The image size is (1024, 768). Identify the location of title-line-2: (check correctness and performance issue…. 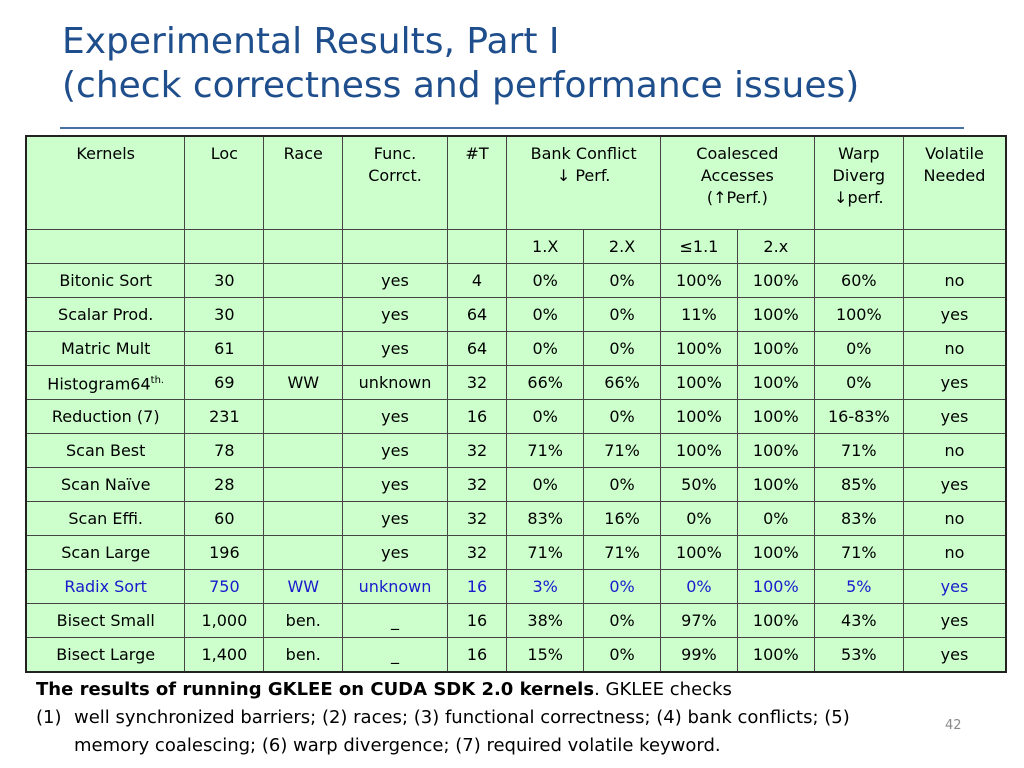
(461, 85).